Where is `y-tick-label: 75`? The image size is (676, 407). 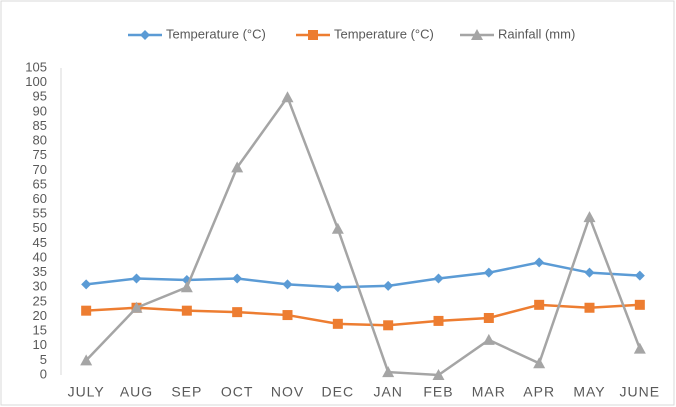
y-tick-label: 75 is located at coordinates (40, 154).